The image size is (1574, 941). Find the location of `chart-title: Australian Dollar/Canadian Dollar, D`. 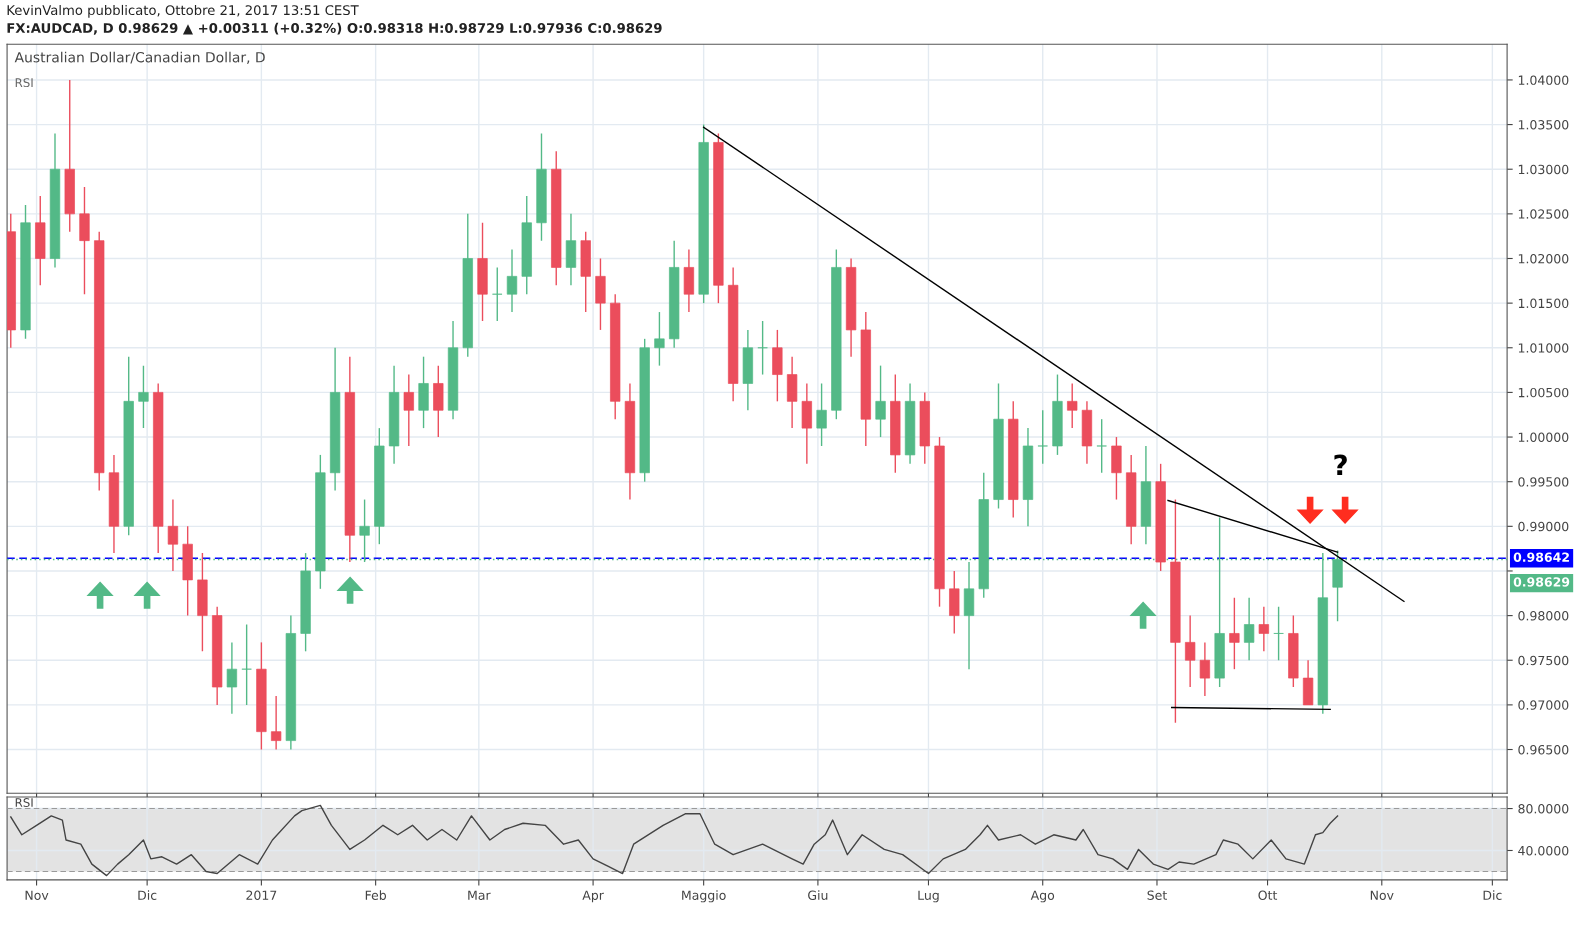

chart-title: Australian Dollar/Canadian Dollar, D is located at coordinates (139, 57).